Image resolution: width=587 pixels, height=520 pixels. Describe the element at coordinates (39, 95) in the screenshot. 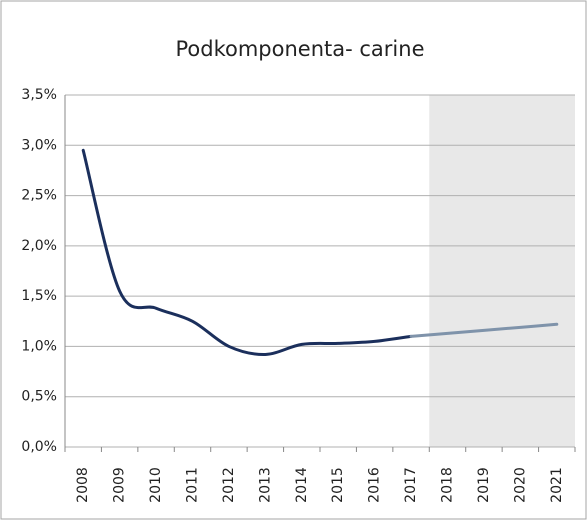

I see `y-tick-label: 3,5%` at that location.